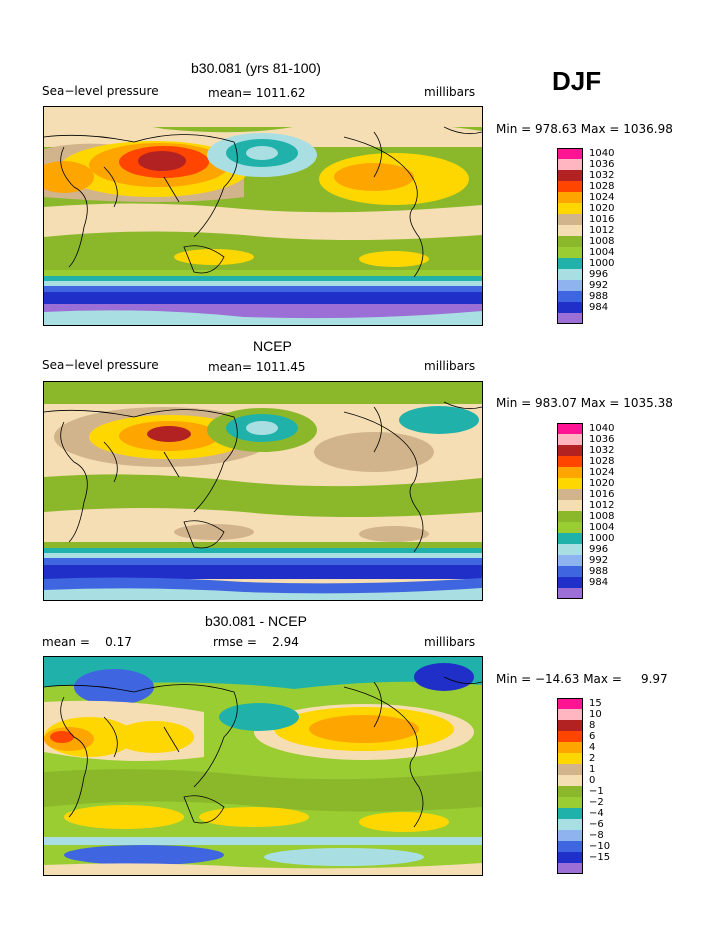  What do you see at coordinates (585, 560) in the screenshot?
I see `legend-row: 992` at bounding box center [585, 560].